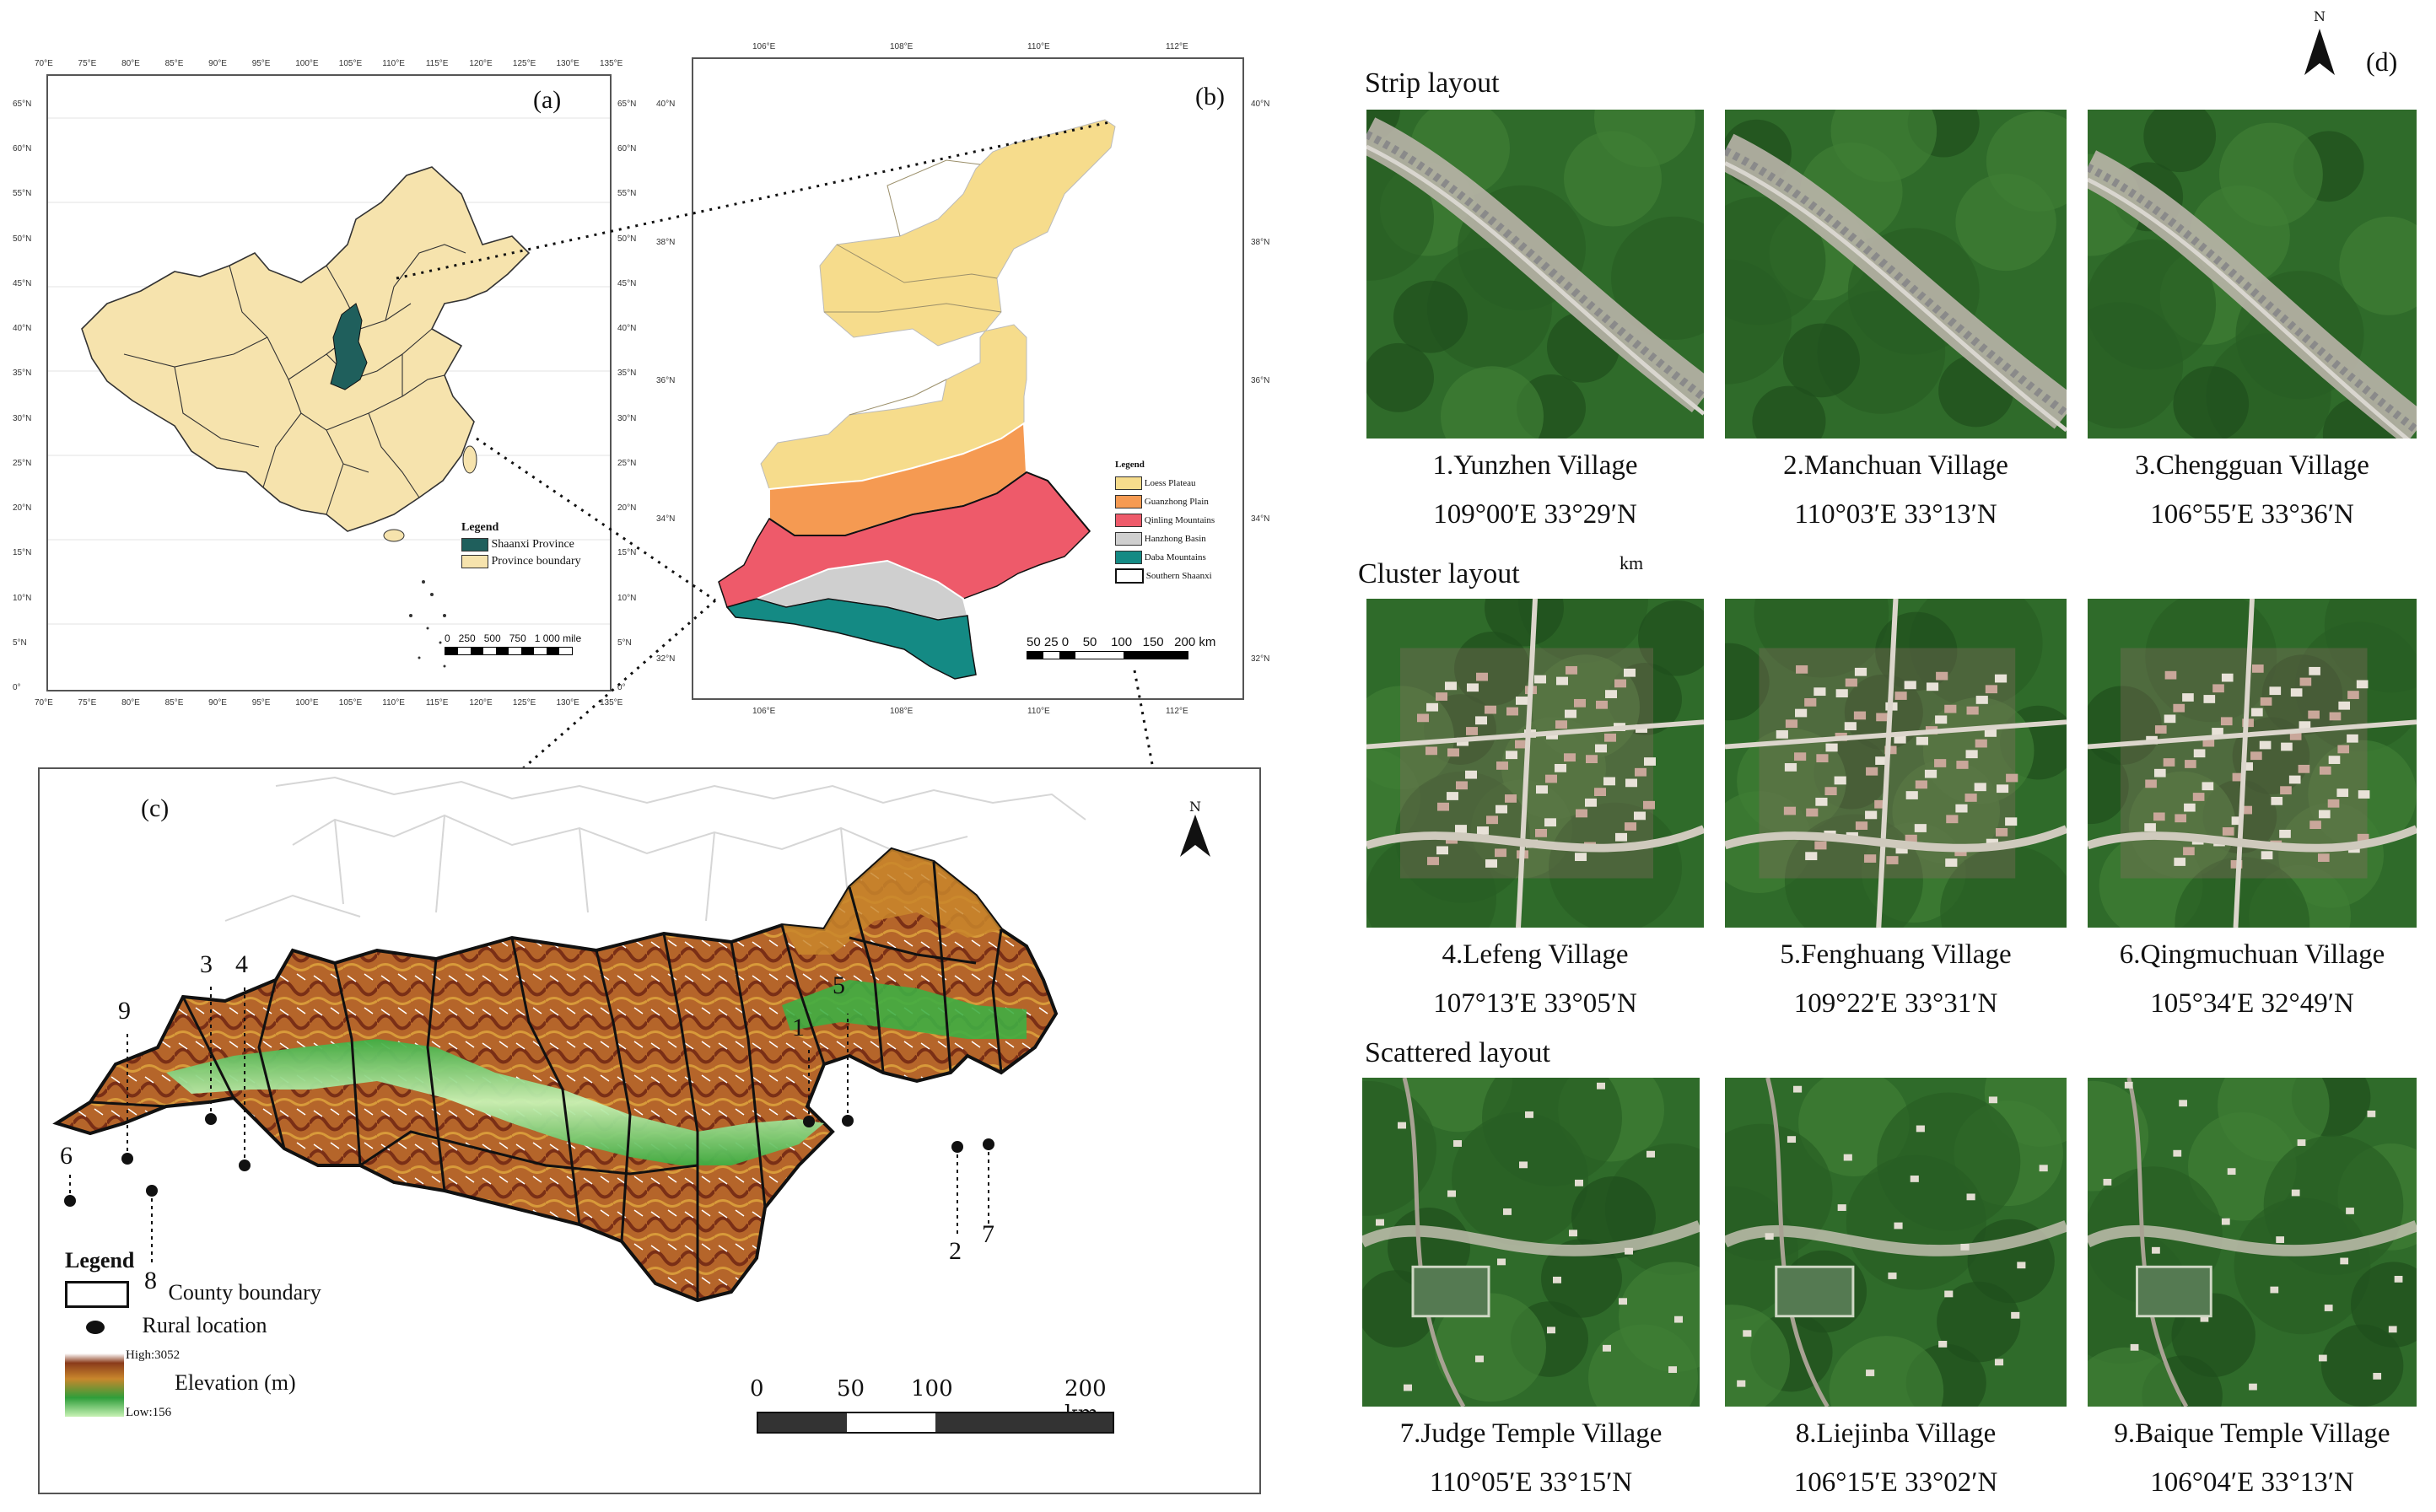 The width and height of the screenshot is (2436, 1512). I want to click on lat-tick-left: 60°N, so click(23, 149).